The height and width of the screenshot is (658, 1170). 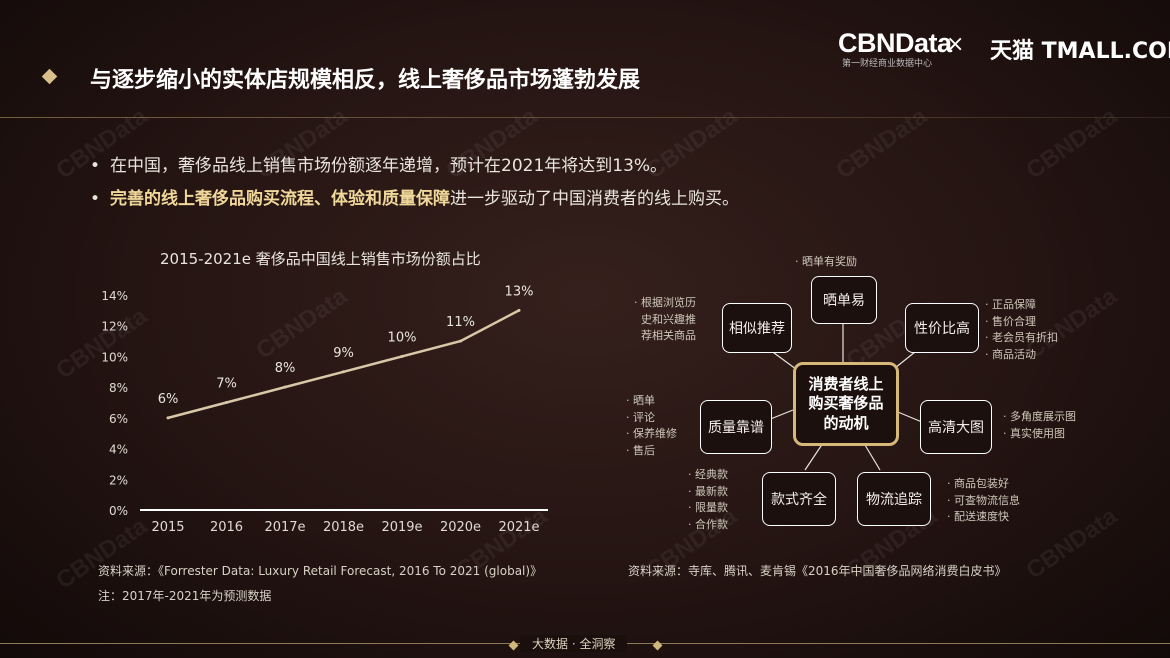 What do you see at coordinates (285, 368) in the screenshot?
I see `data-label: 8%` at bounding box center [285, 368].